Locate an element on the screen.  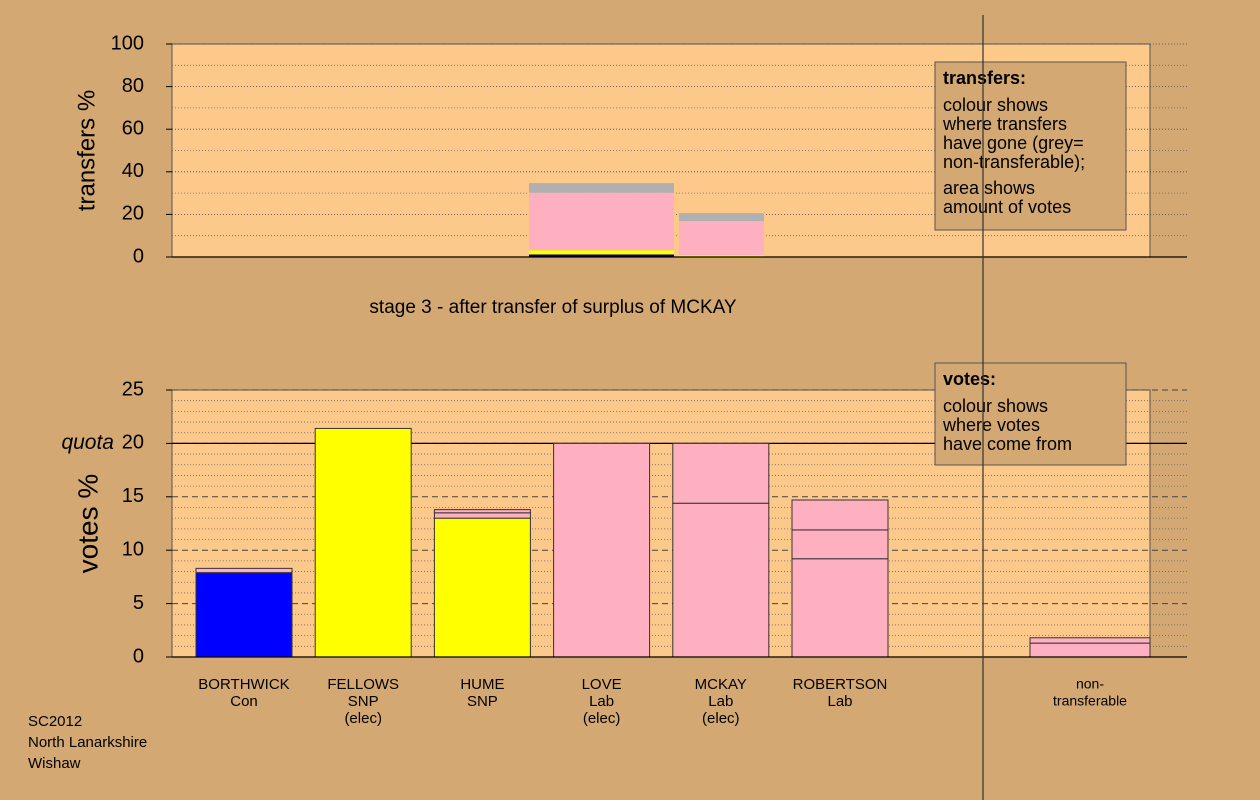
y-tick-label: 40 is located at coordinates (133, 171).